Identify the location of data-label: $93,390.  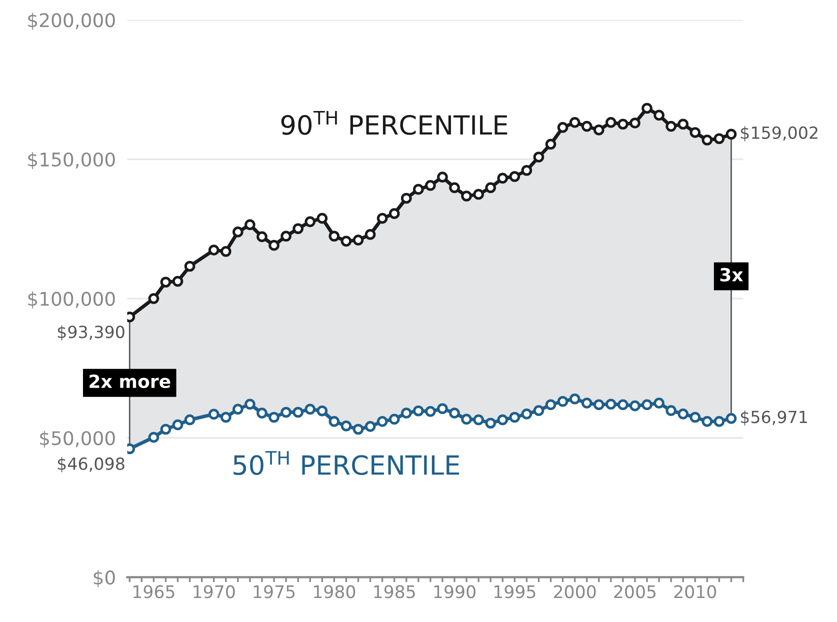
(91, 332).